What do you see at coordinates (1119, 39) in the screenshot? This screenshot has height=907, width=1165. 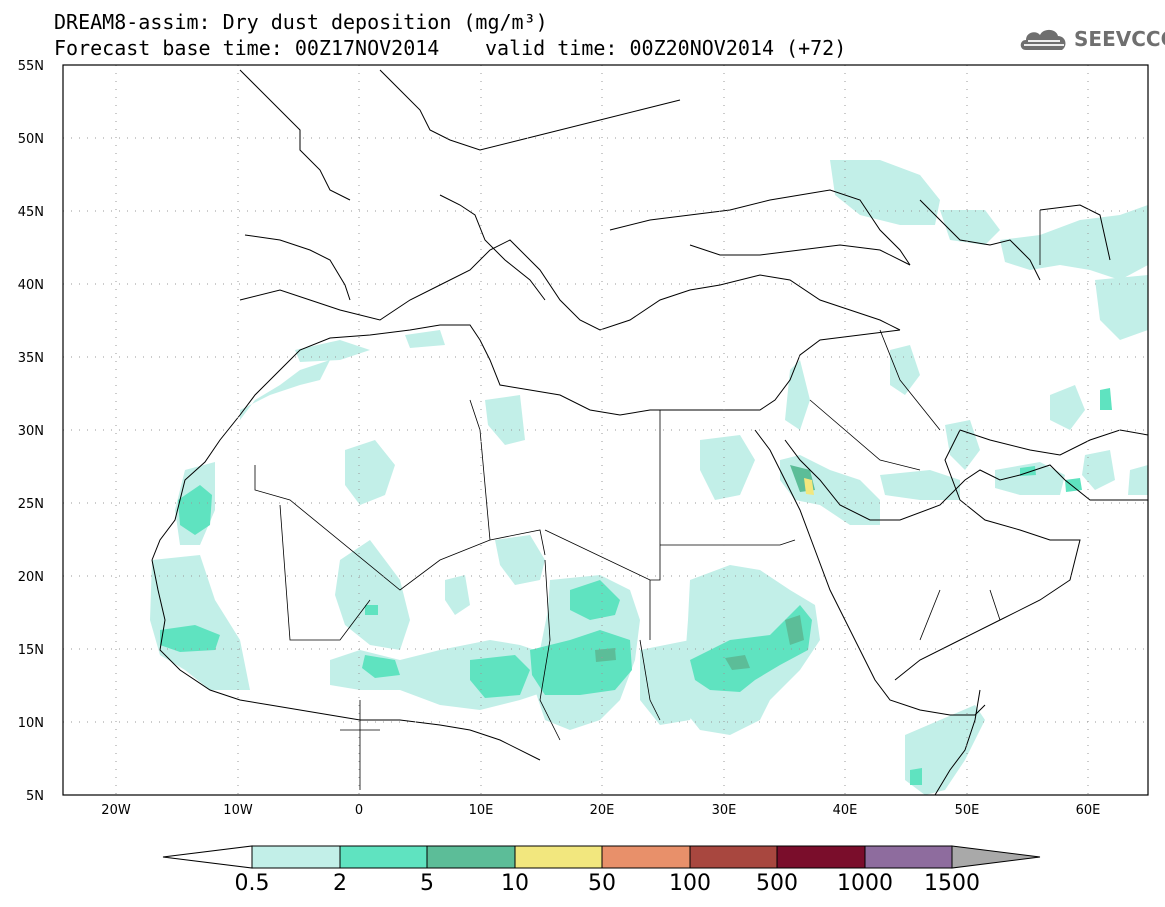 I see `logo-text: SEEVCCC` at bounding box center [1119, 39].